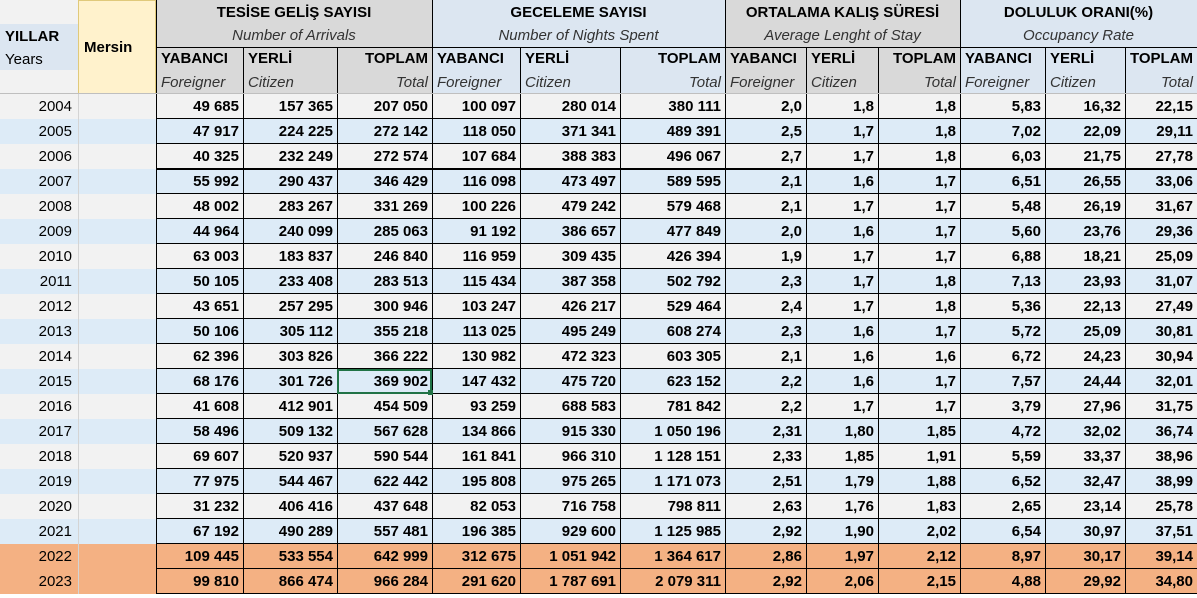 This screenshot has height=598, width=1197. What do you see at coordinates (588, 281) in the screenshot?
I see `data-cell: 387 358` at bounding box center [588, 281].